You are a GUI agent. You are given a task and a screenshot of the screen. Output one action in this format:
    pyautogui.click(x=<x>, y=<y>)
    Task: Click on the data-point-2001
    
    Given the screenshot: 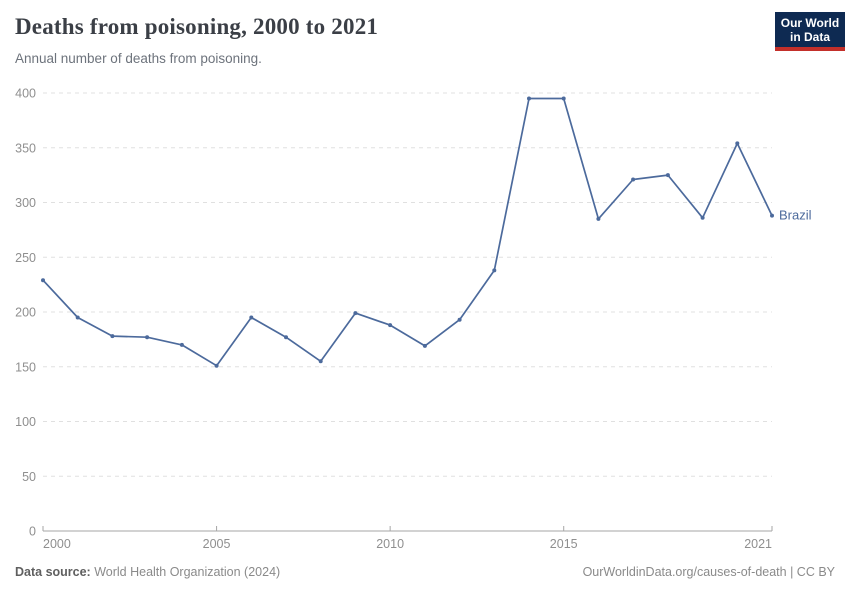 What is the action you would take?
    pyautogui.click(x=77, y=317)
    